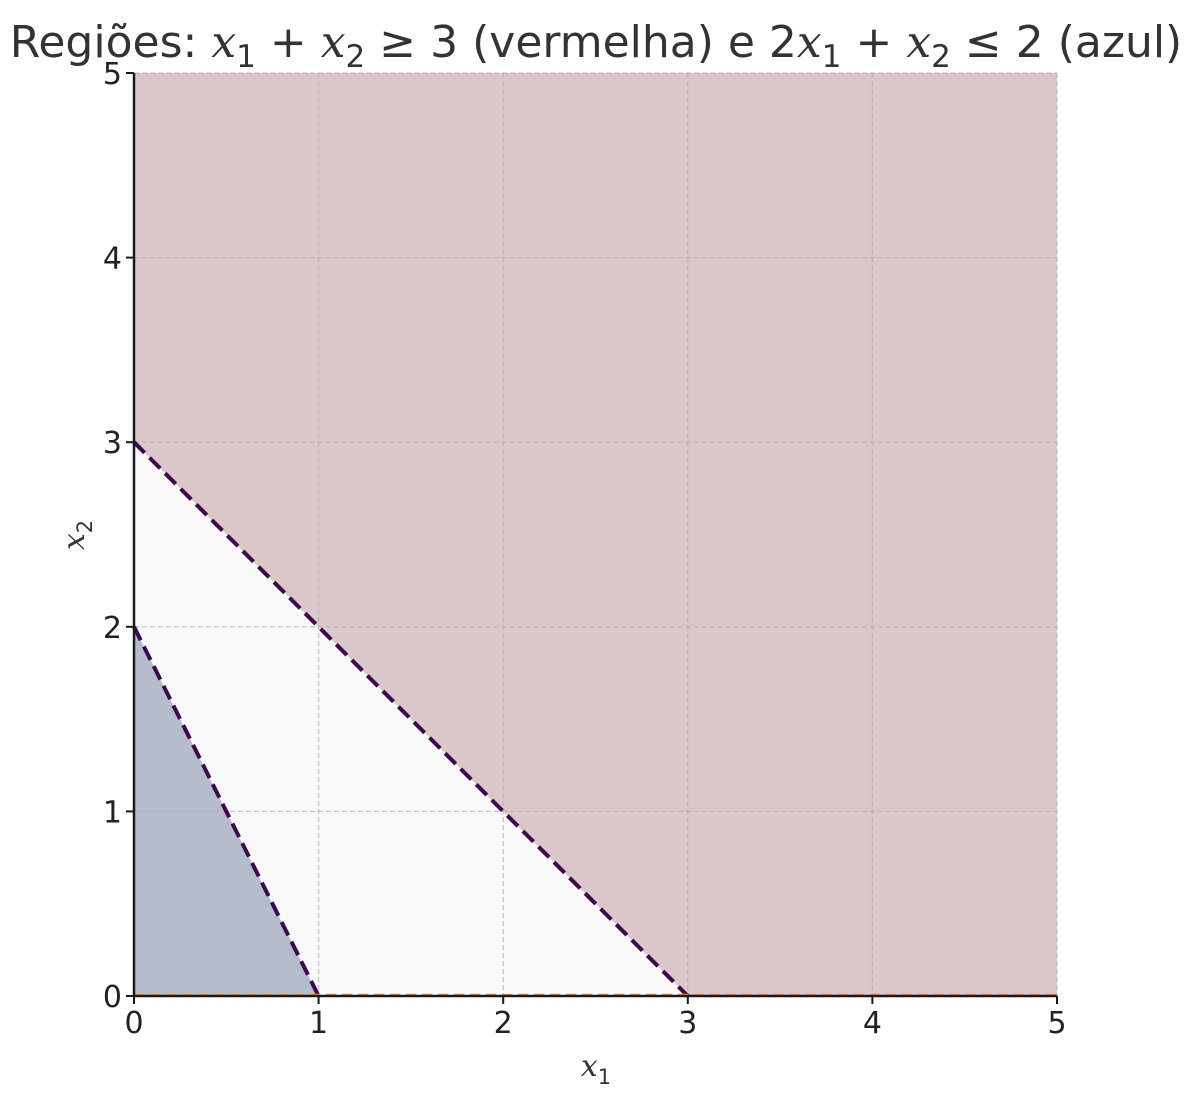 This screenshot has height=1104, width=1191. I want to click on title-math-rel: ≥ 3, so click(411, 42).